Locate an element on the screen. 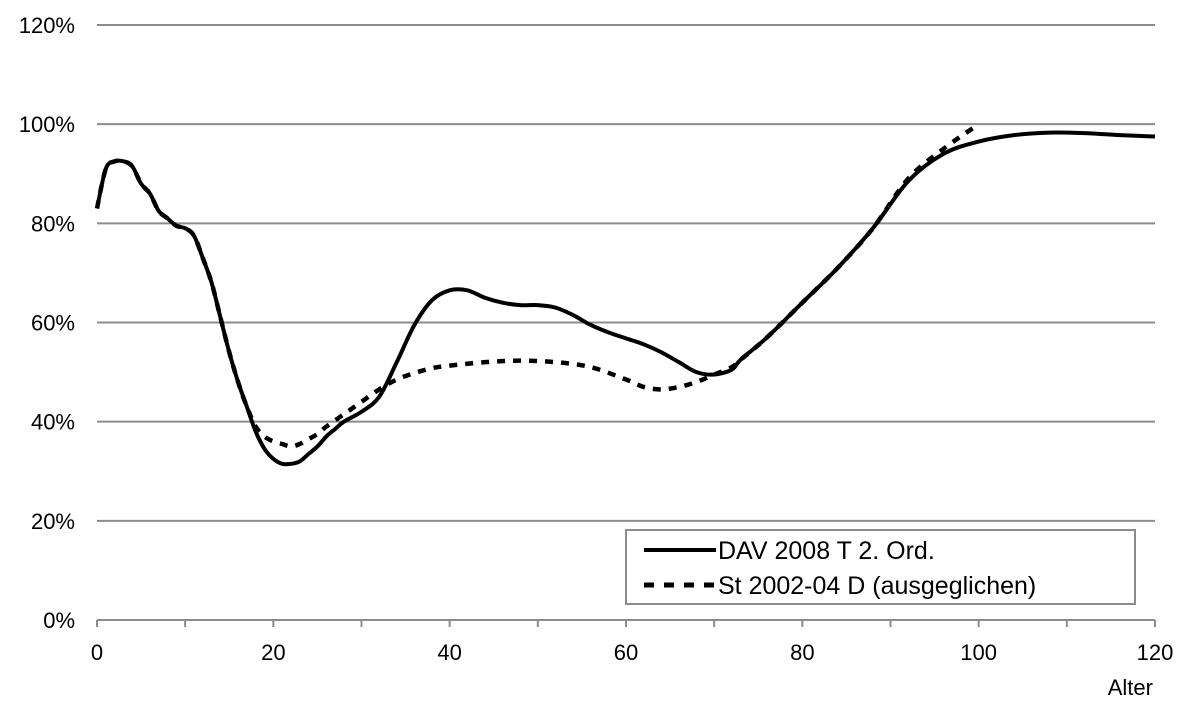 The height and width of the screenshot is (705, 1180). legend-box is located at coordinates (880, 567).